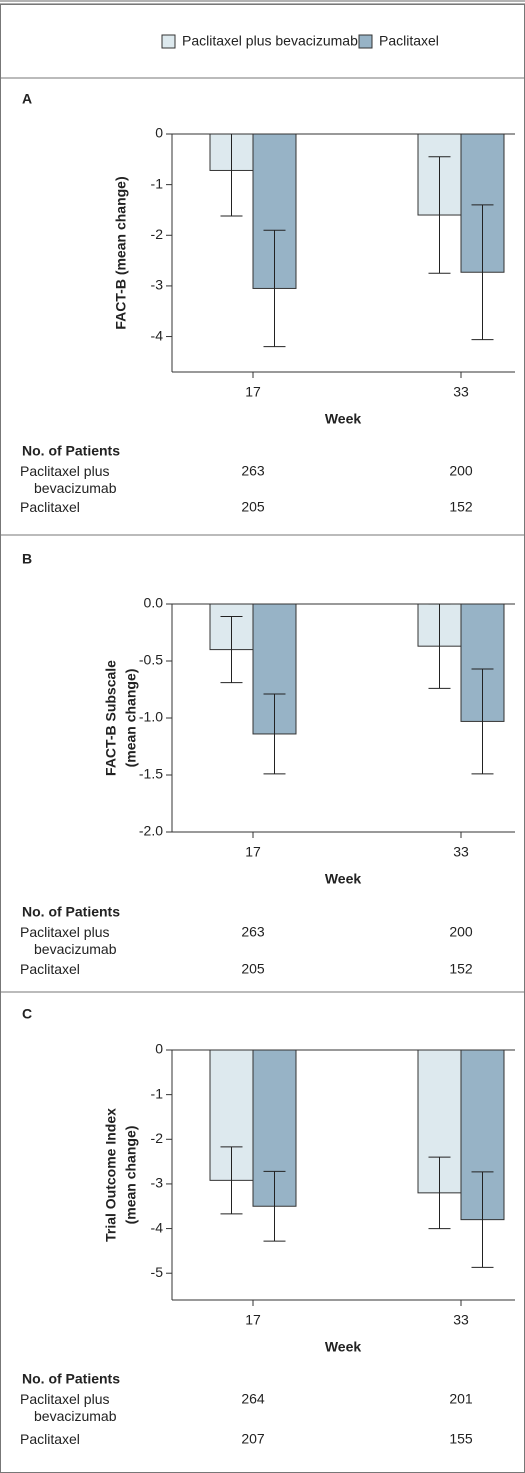 The height and width of the screenshot is (1473, 525). What do you see at coordinates (151, 660) in the screenshot?
I see `y-tick-label: -0.5` at bounding box center [151, 660].